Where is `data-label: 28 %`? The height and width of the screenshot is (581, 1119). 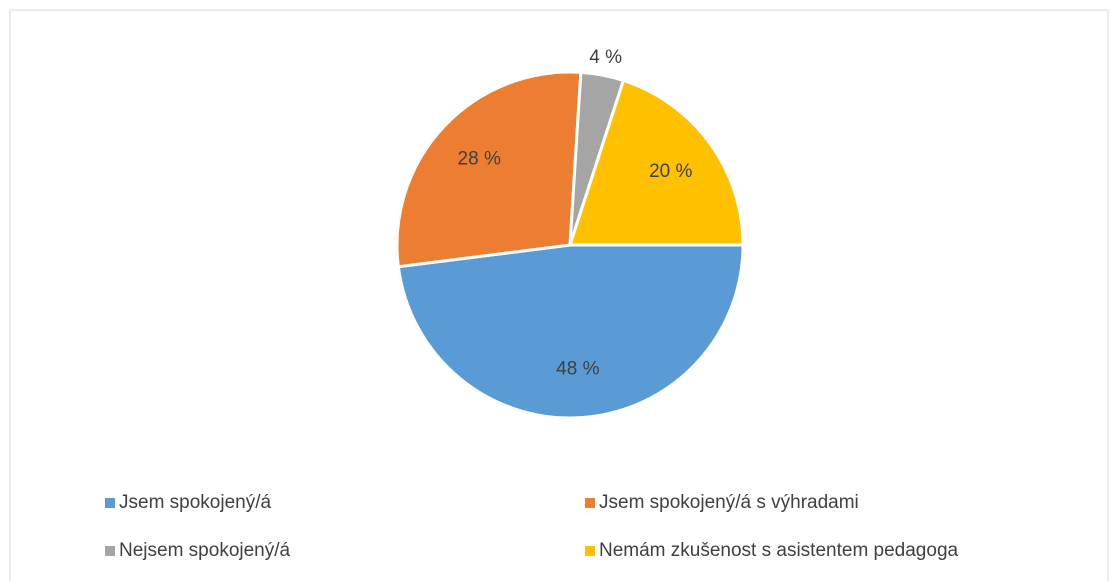
data-label: 28 % is located at coordinates (479, 159).